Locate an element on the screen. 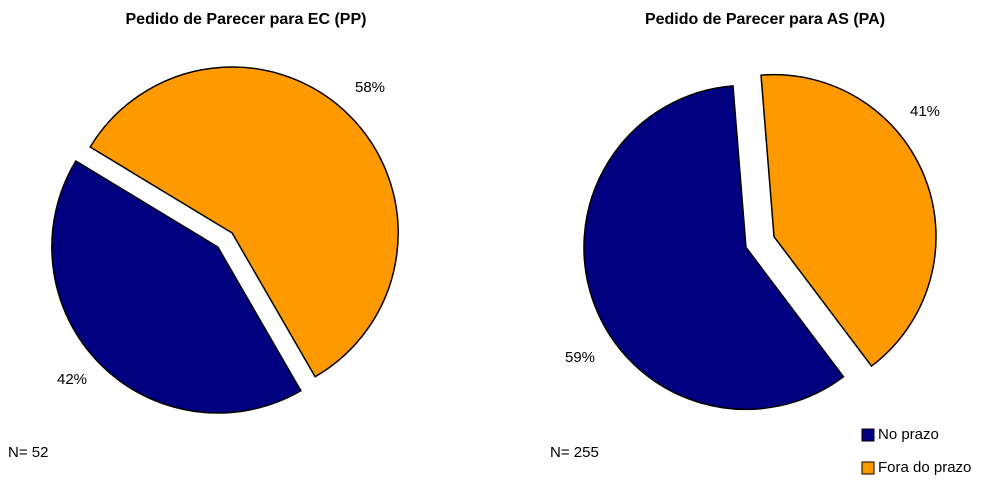  annotation: N= 255 is located at coordinates (574, 452).